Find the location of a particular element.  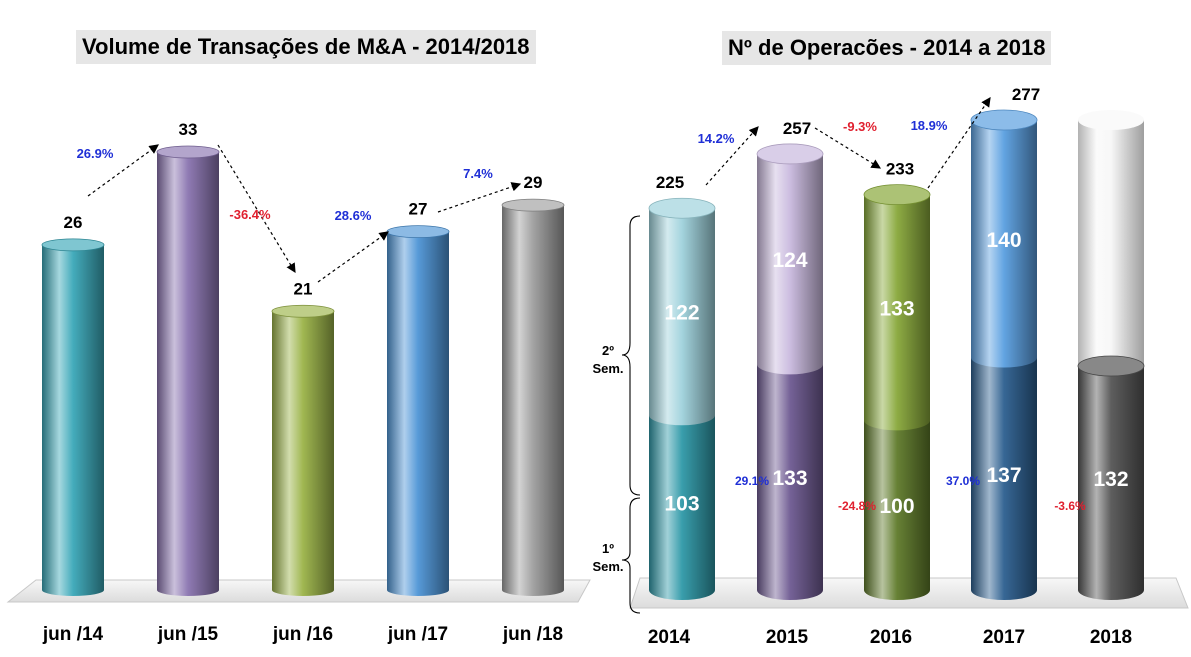

chart2-sem1-value: 137 is located at coordinates (1003, 475).